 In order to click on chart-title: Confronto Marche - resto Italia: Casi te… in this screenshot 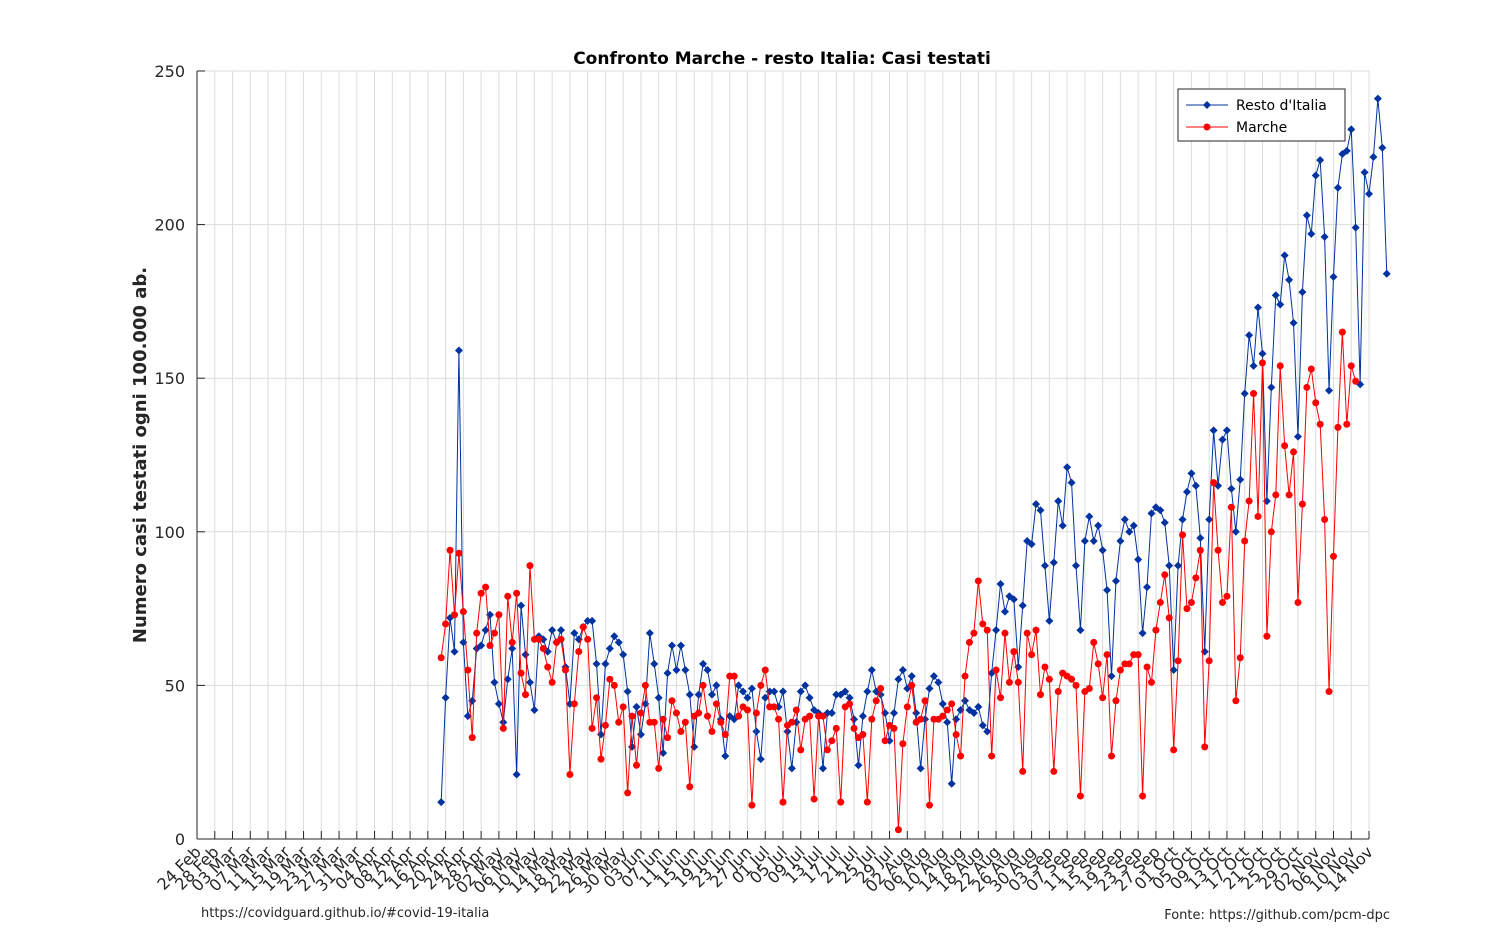, I will do `click(782, 59)`.